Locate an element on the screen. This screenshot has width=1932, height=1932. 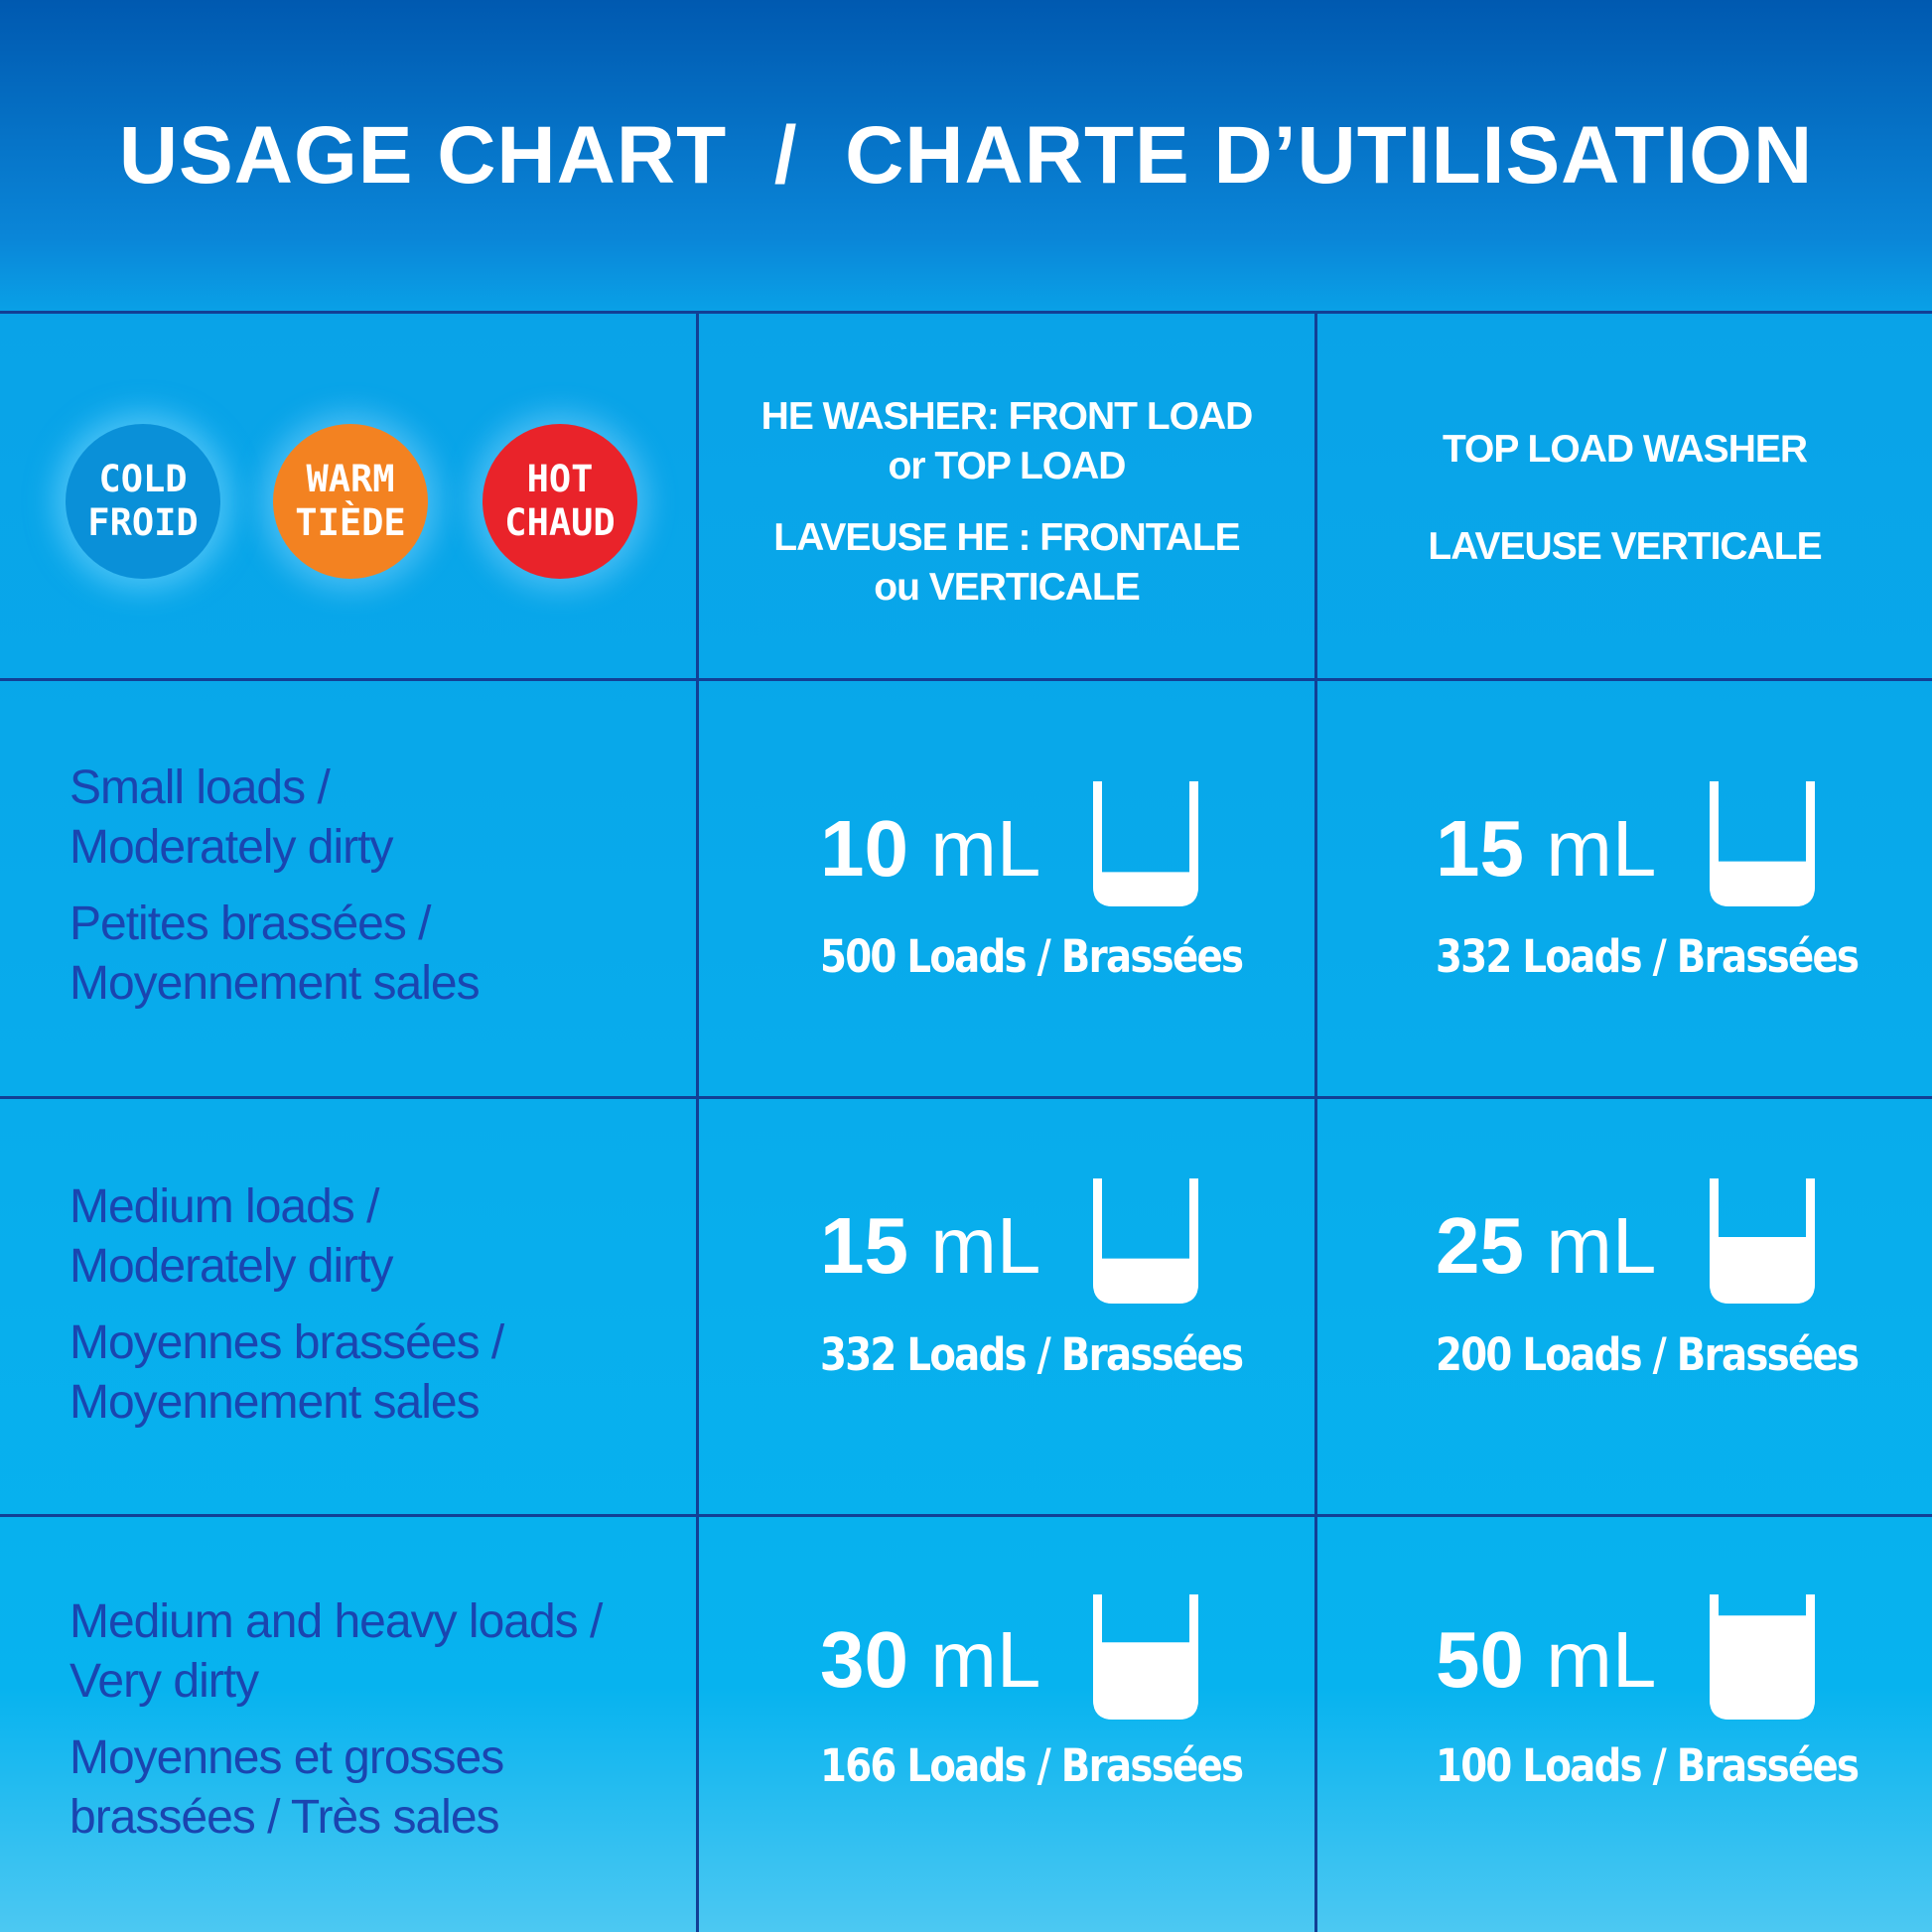
grid-line-header-top is located at coordinates (966, 312).